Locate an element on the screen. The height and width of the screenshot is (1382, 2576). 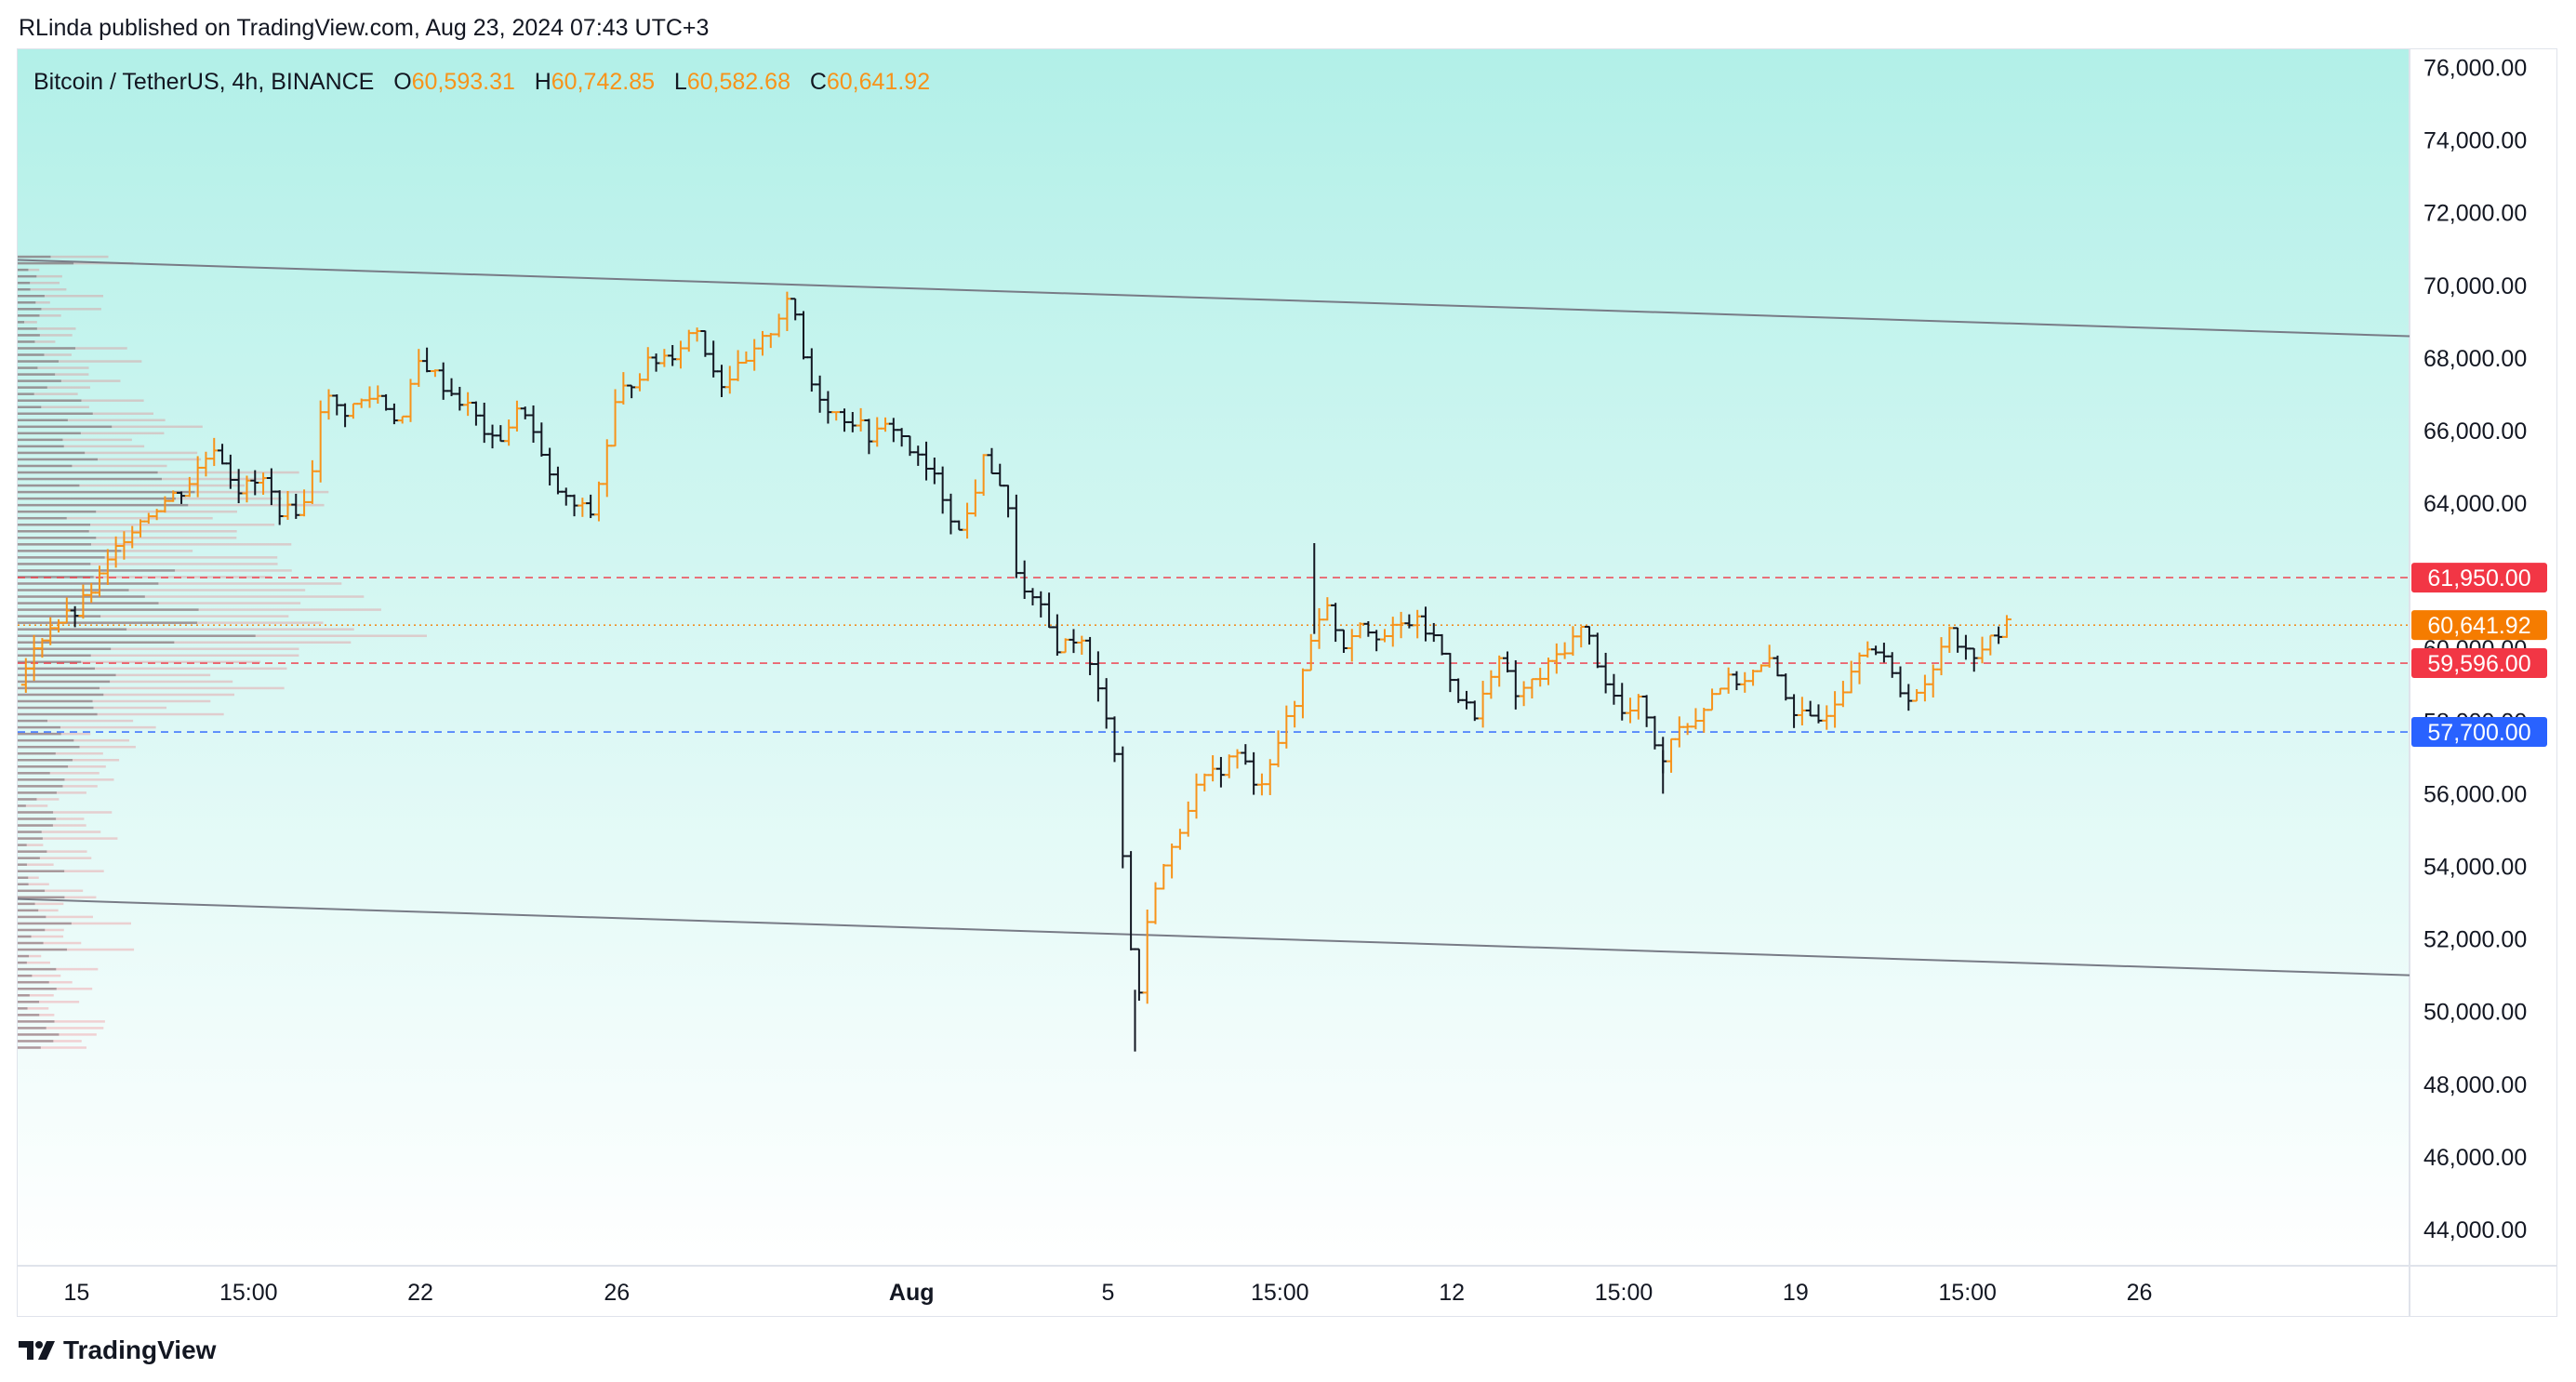
price-tag: 61,950.00 is located at coordinates (2479, 578).